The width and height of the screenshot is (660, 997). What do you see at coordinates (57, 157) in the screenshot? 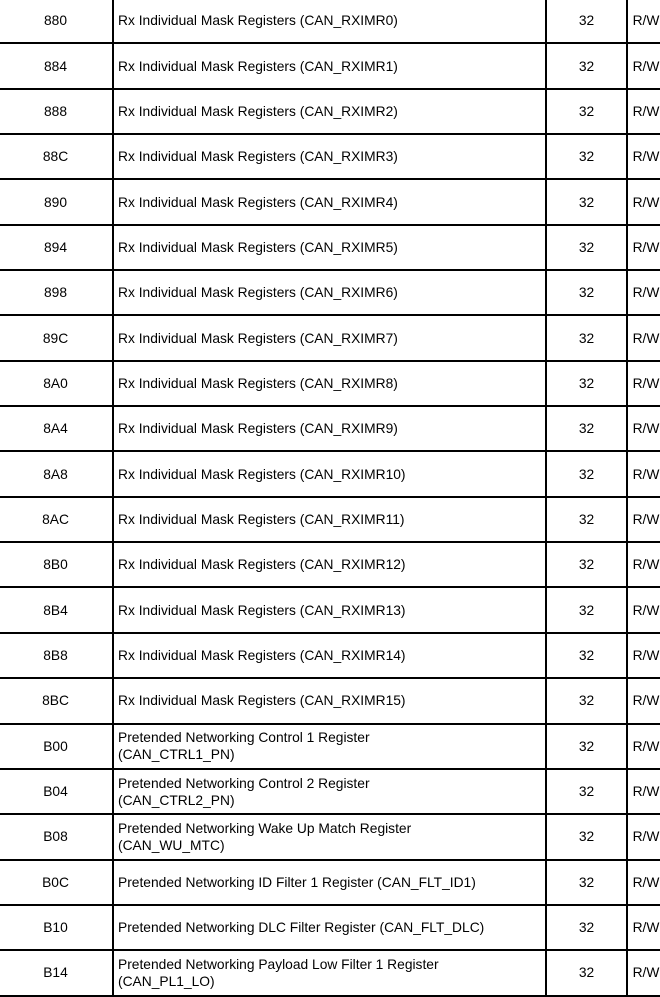
I see `register-offset-cell: 88C` at bounding box center [57, 157].